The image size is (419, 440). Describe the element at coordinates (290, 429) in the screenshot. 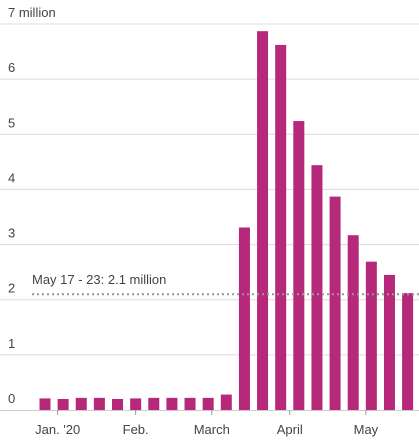

I see `x-tick-label: April` at that location.